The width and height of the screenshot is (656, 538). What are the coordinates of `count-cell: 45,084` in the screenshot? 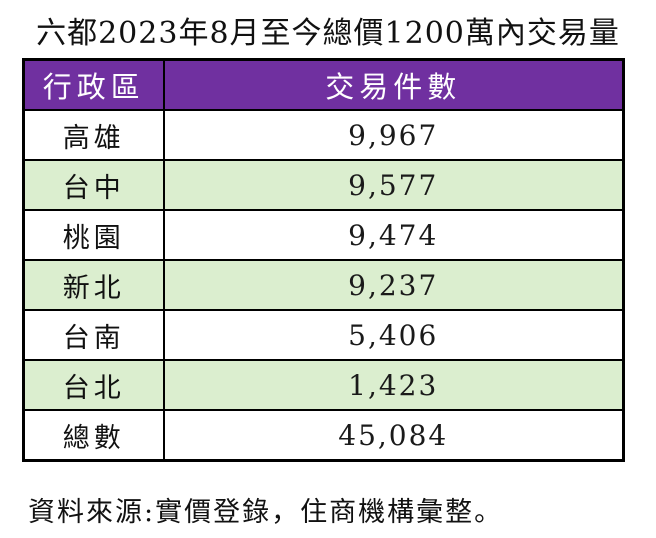 It's located at (393, 435).